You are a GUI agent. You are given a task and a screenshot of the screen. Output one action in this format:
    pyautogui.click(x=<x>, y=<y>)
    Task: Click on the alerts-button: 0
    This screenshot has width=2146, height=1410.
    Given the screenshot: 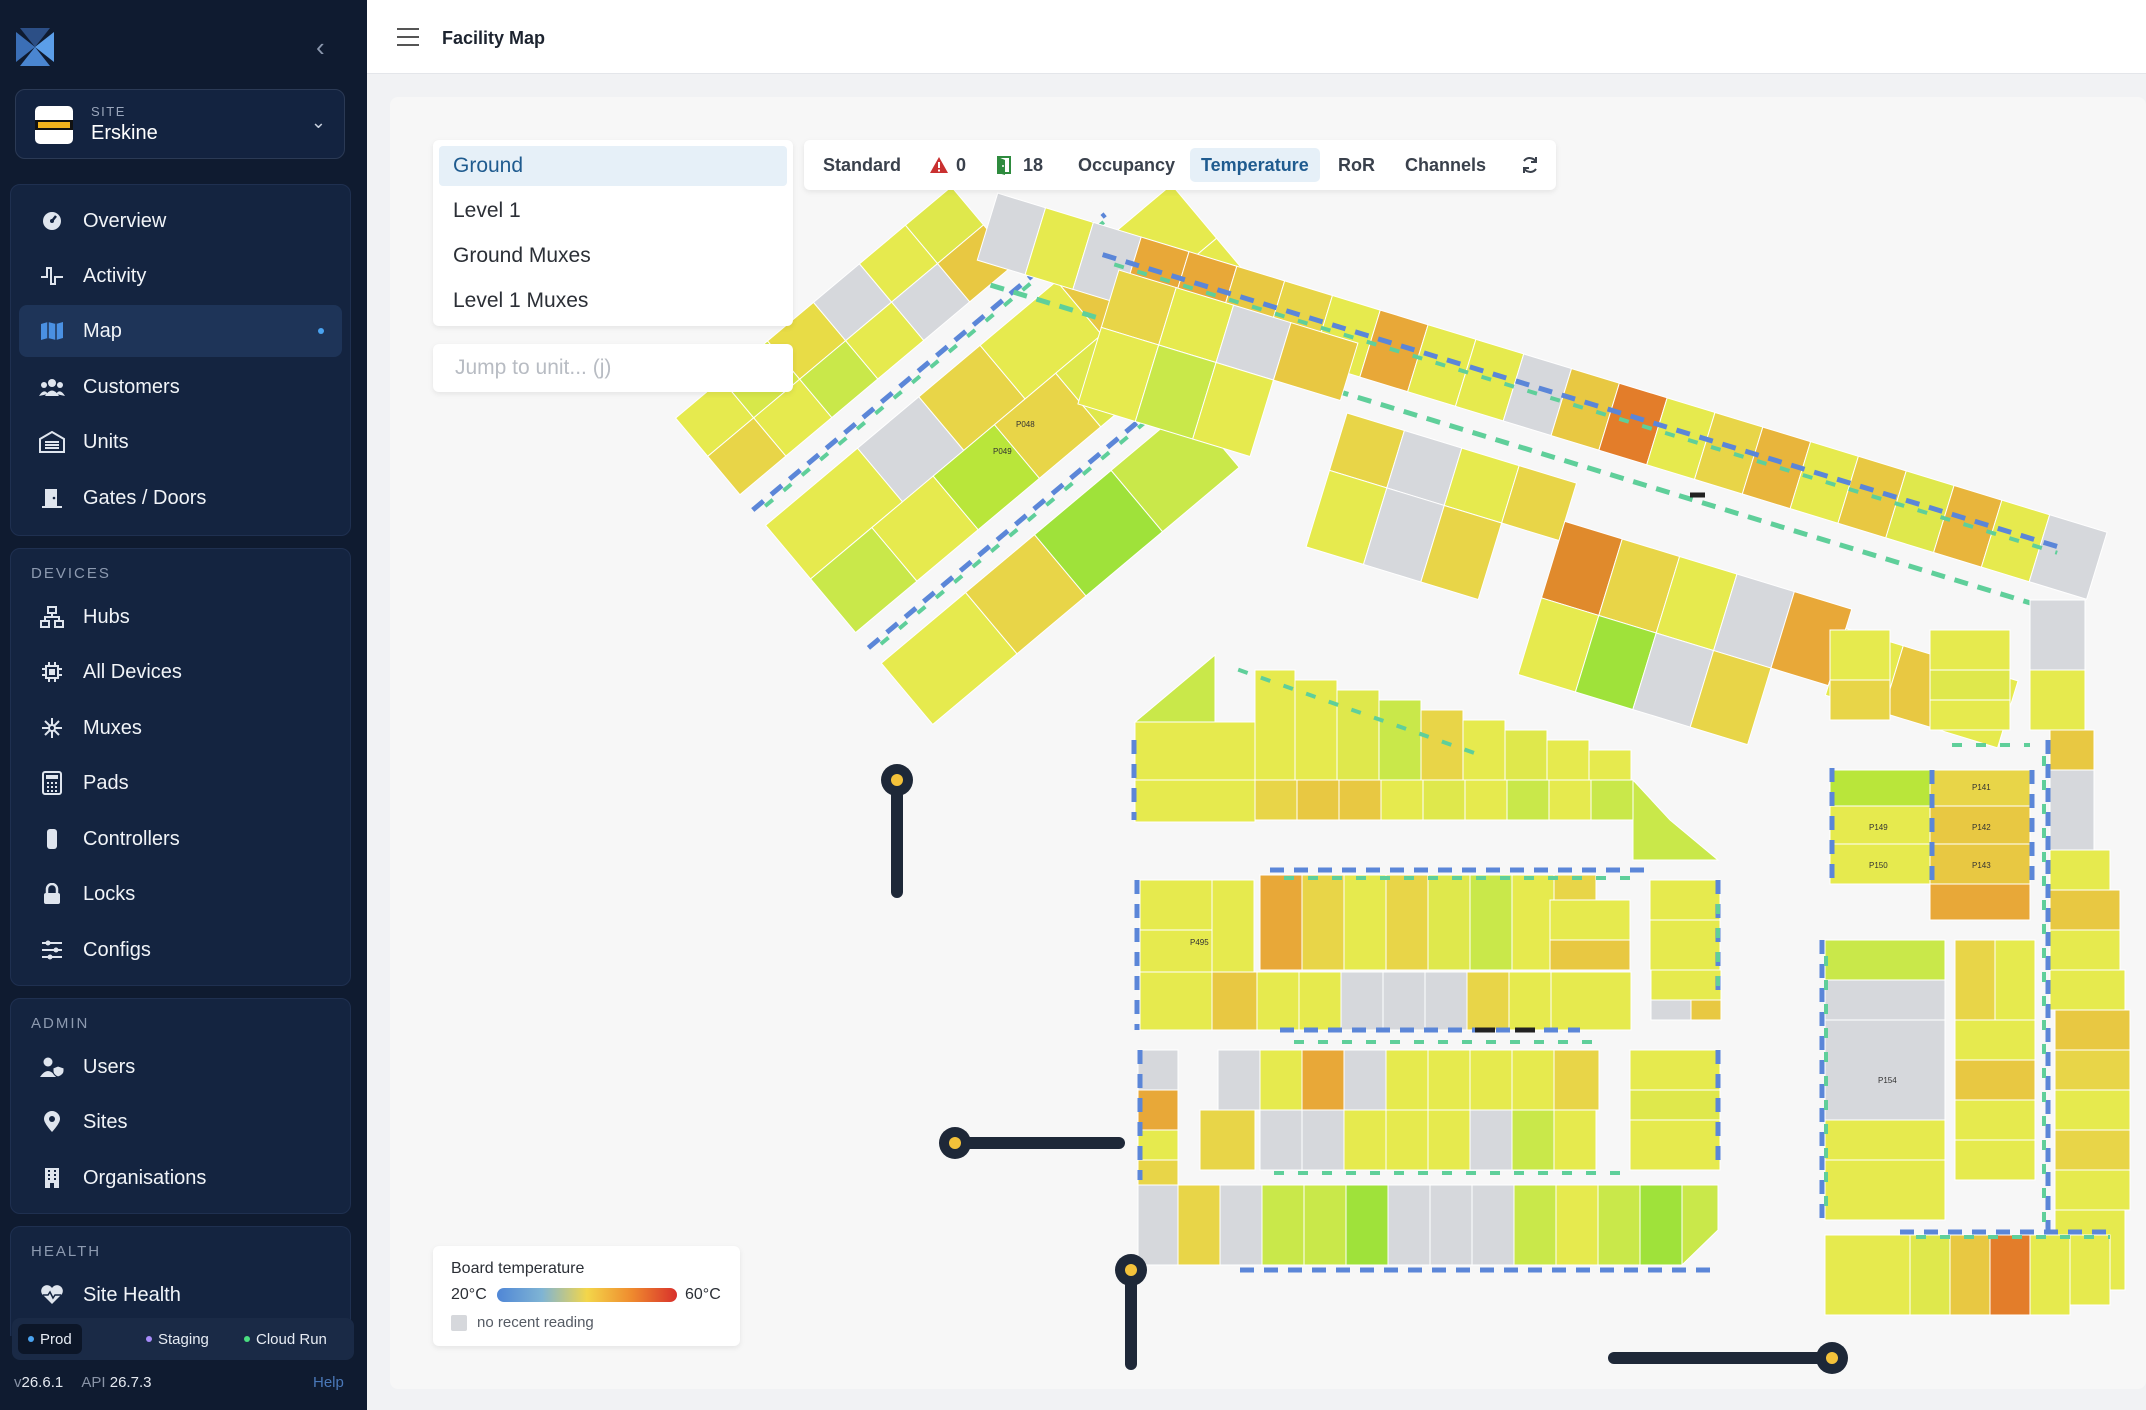 What is the action you would take?
    pyautogui.click(x=947, y=165)
    